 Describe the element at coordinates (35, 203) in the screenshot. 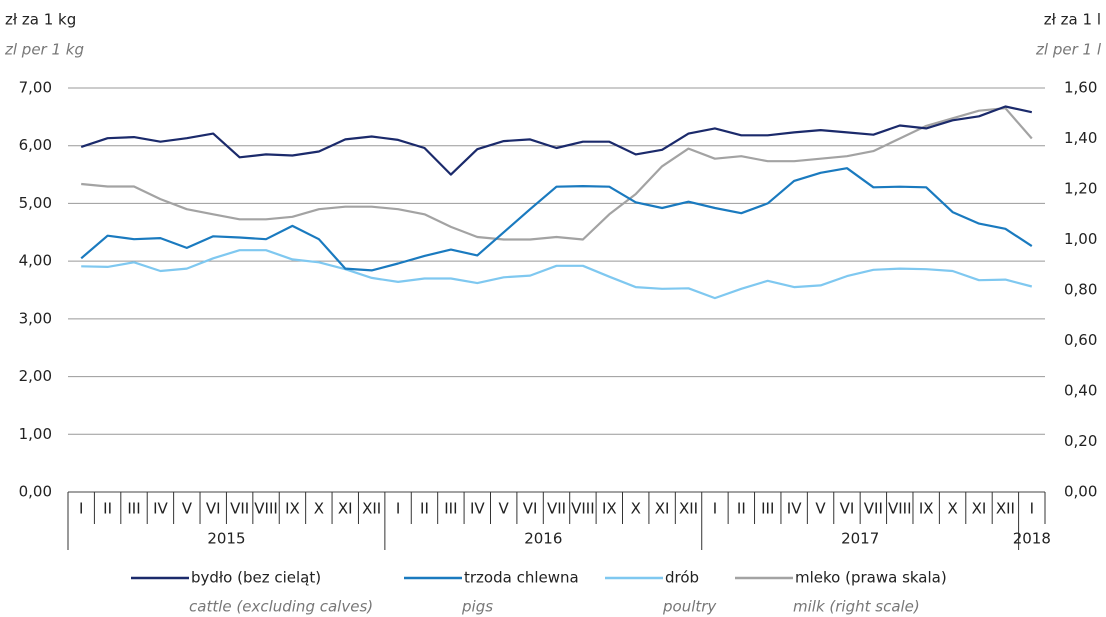

I see `y-tick-label: 5,00` at that location.